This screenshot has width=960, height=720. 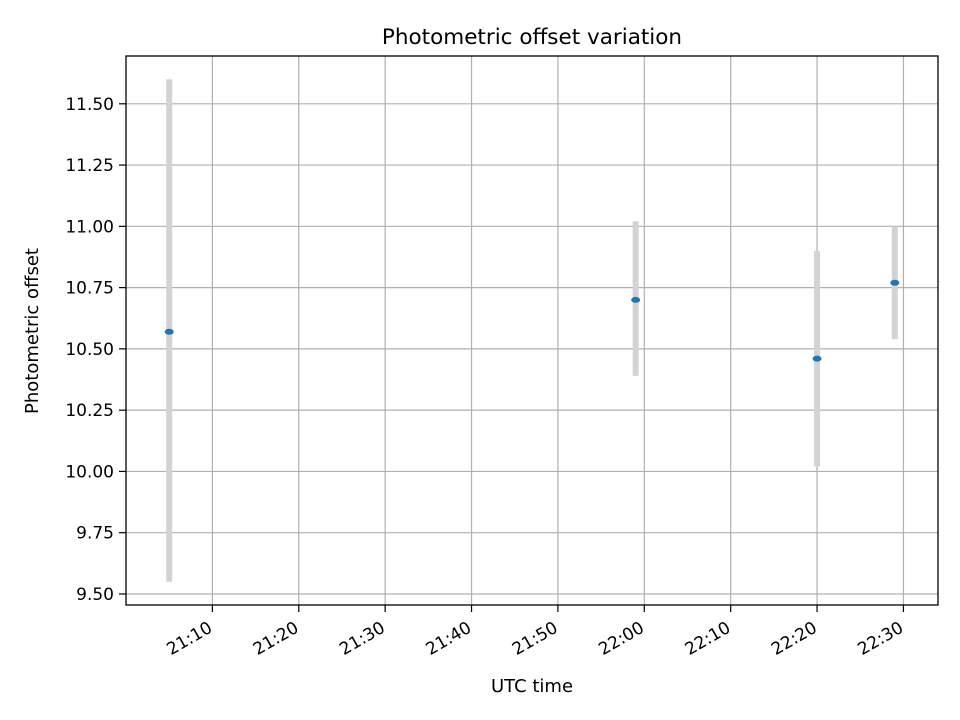 What do you see at coordinates (95, 595) in the screenshot?
I see `y-tick-label: 9.50` at bounding box center [95, 595].